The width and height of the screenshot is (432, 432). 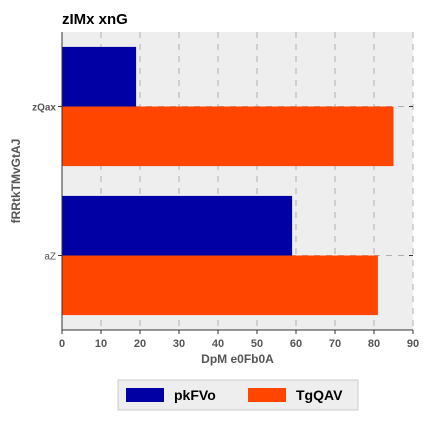 I want to click on x-tick-label: 10, so click(x=101, y=344).